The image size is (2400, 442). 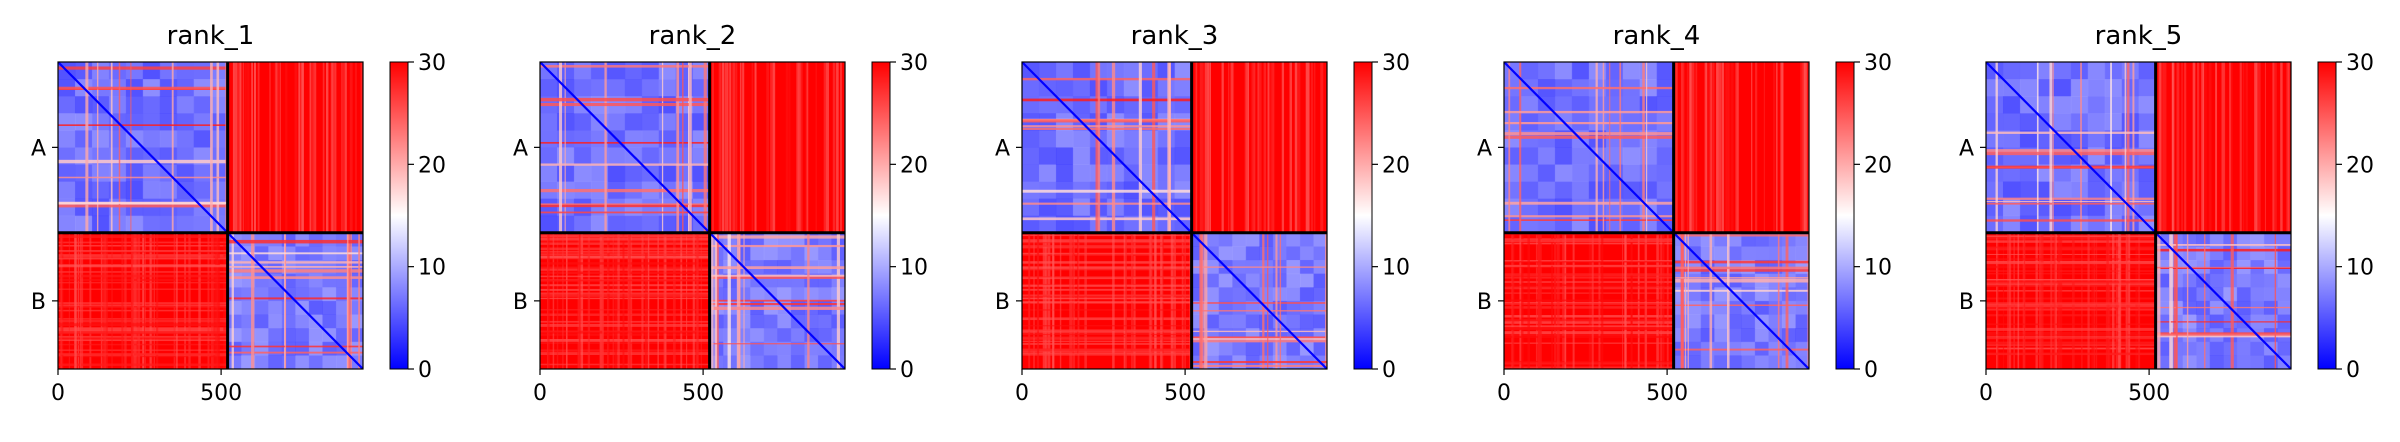 What do you see at coordinates (2360, 268) in the screenshot?
I see `colorbar-tick-label: 10` at bounding box center [2360, 268].